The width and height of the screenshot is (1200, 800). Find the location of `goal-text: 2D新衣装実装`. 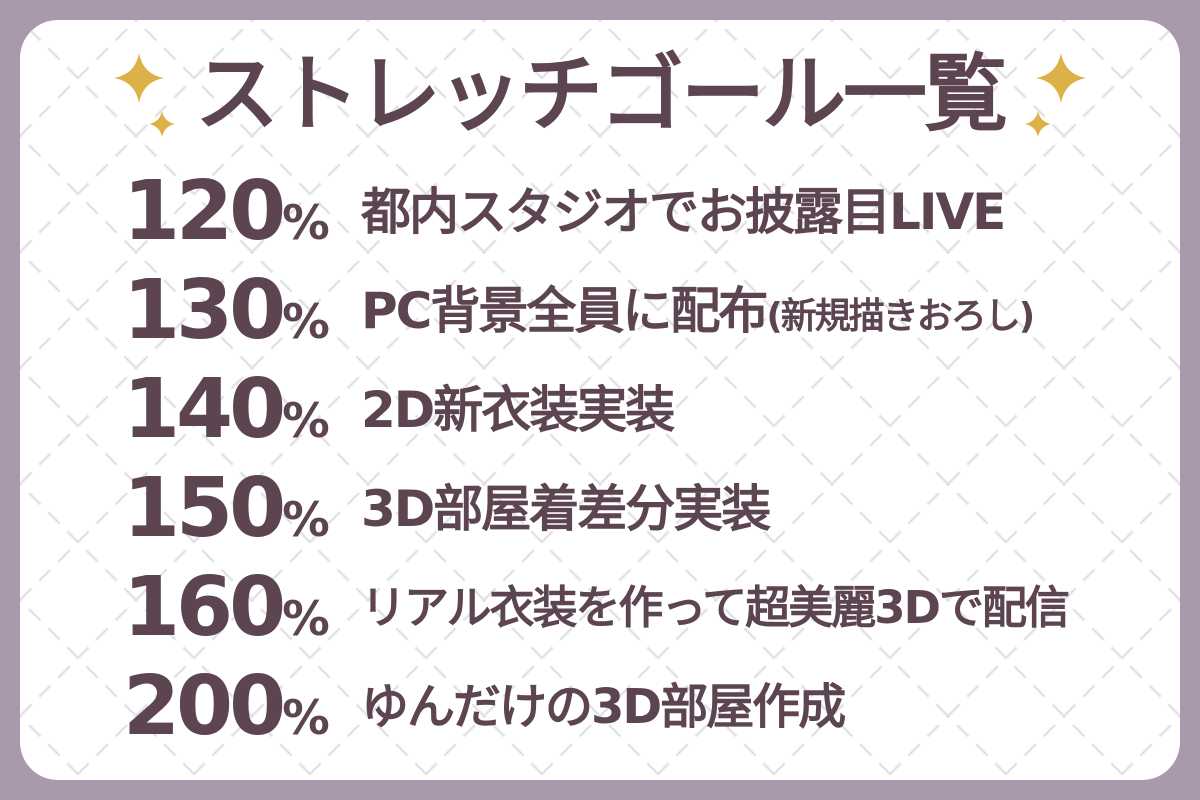

goal-text: 2D新衣装実装 is located at coordinates (518, 410).